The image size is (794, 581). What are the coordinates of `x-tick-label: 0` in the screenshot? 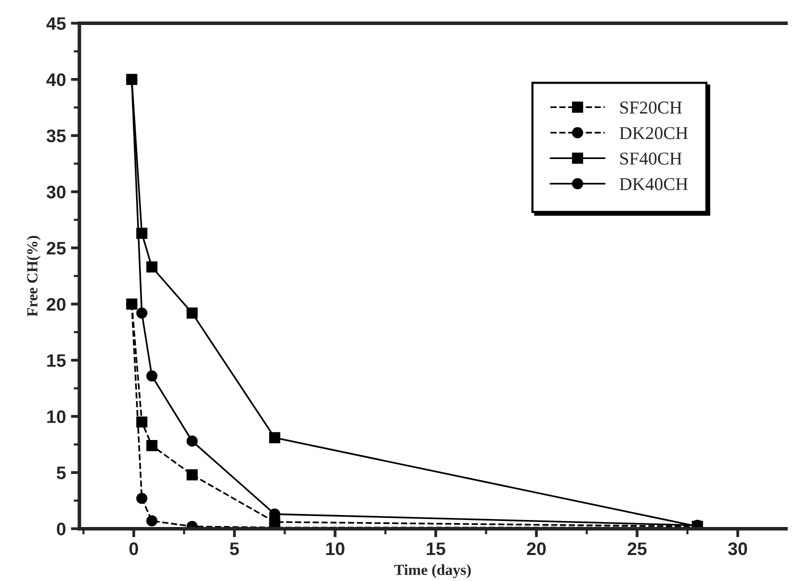 It's located at (133, 549).